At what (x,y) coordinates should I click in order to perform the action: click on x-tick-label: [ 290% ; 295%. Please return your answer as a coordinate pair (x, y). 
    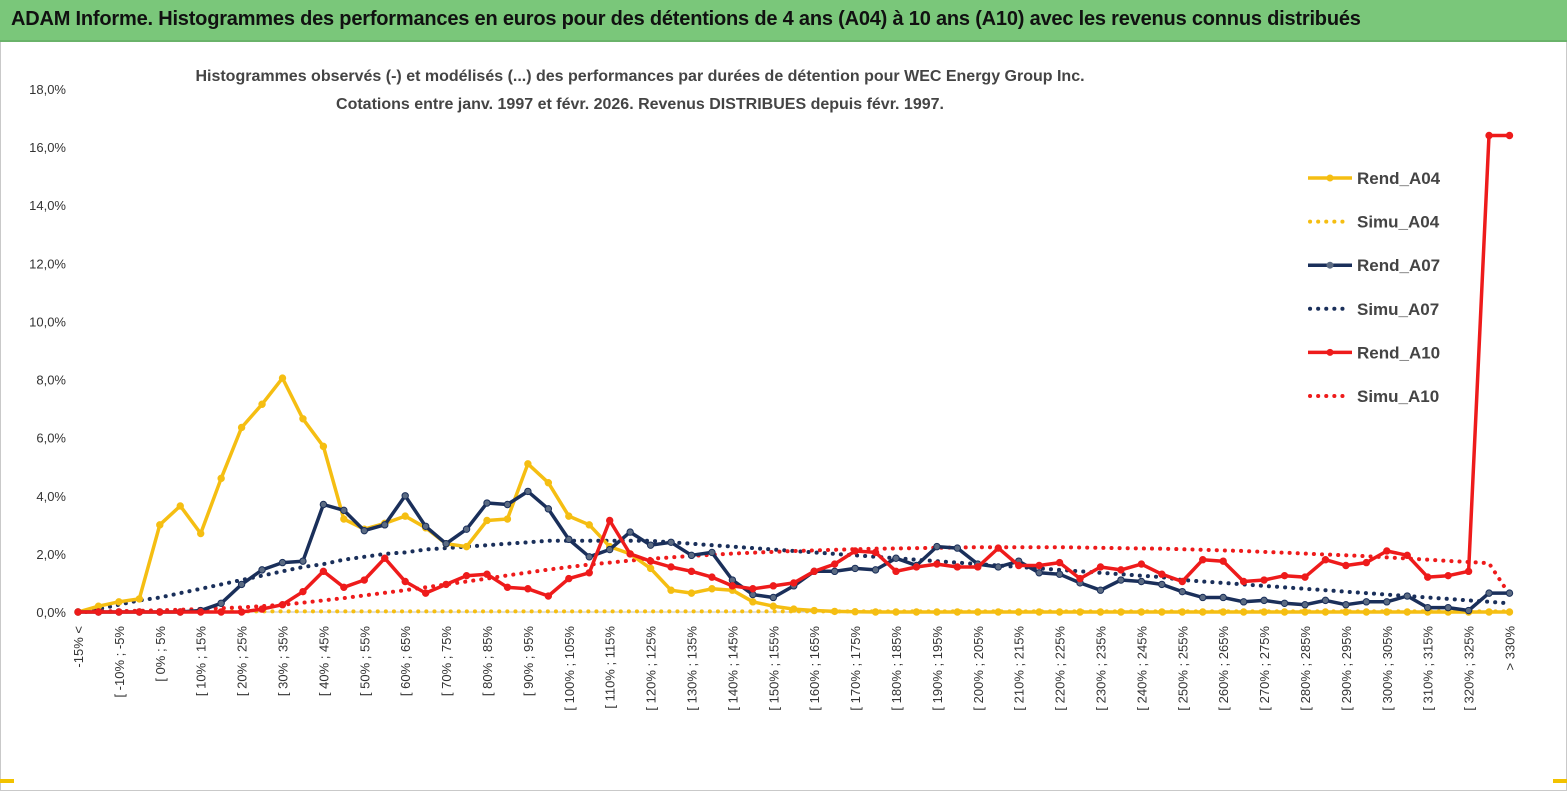
    Looking at the image, I should click on (1346, 668).